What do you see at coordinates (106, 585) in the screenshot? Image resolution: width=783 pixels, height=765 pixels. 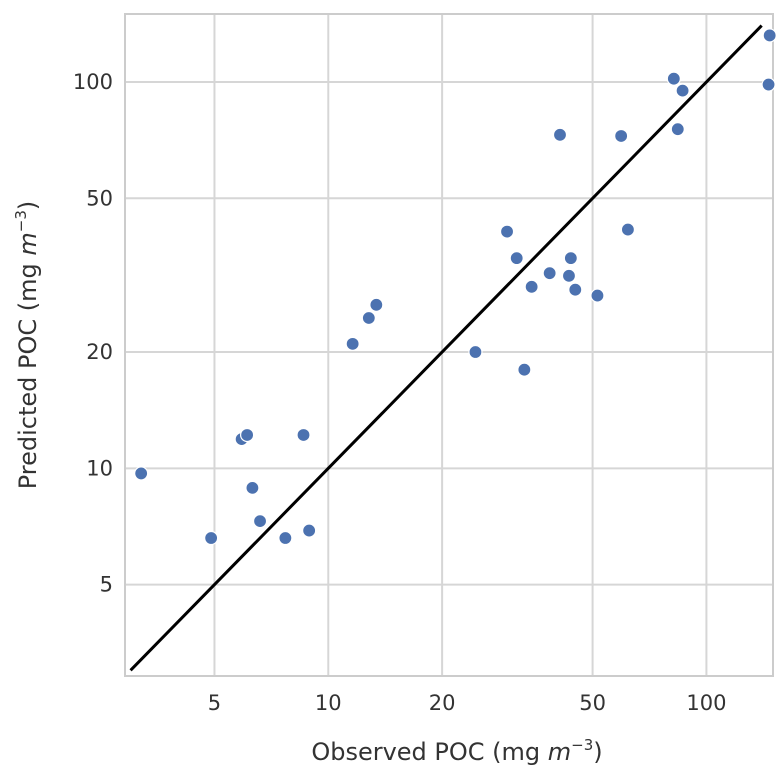 I see `y-tick-label: 5` at bounding box center [106, 585].